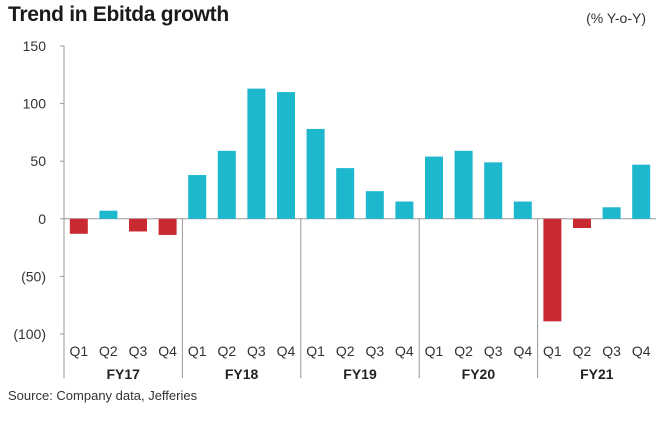 This screenshot has height=440, width=660. I want to click on bar-fy20-q2, so click(463, 184).